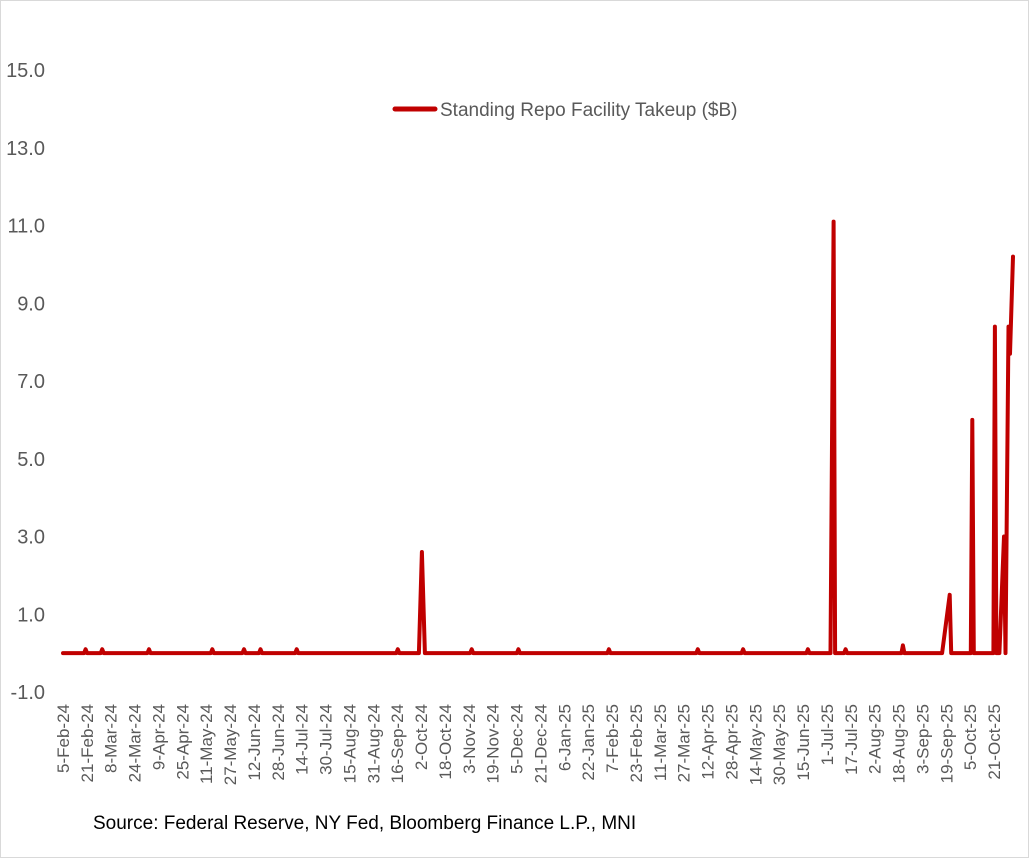 The height and width of the screenshot is (858, 1029). I want to click on x-tick-label: 5-Feb-24, so click(63, 738).